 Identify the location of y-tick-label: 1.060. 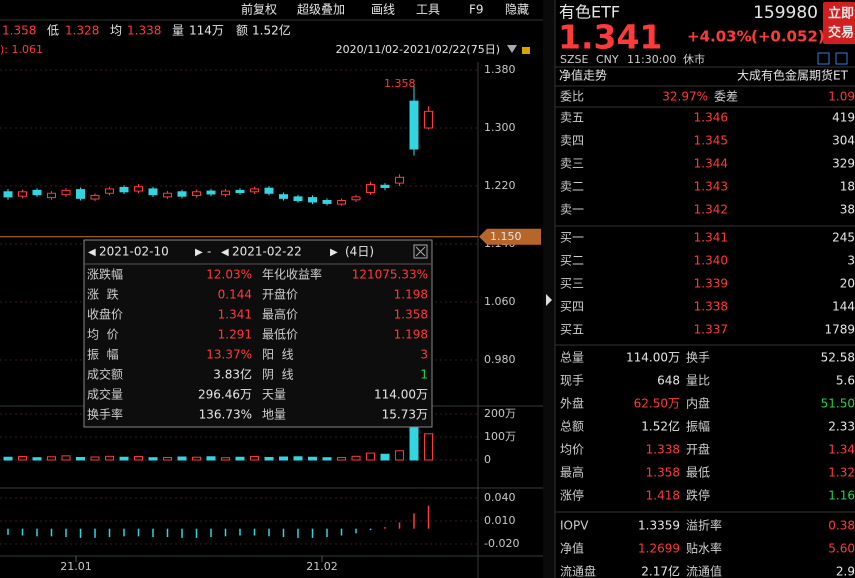
(500, 301).